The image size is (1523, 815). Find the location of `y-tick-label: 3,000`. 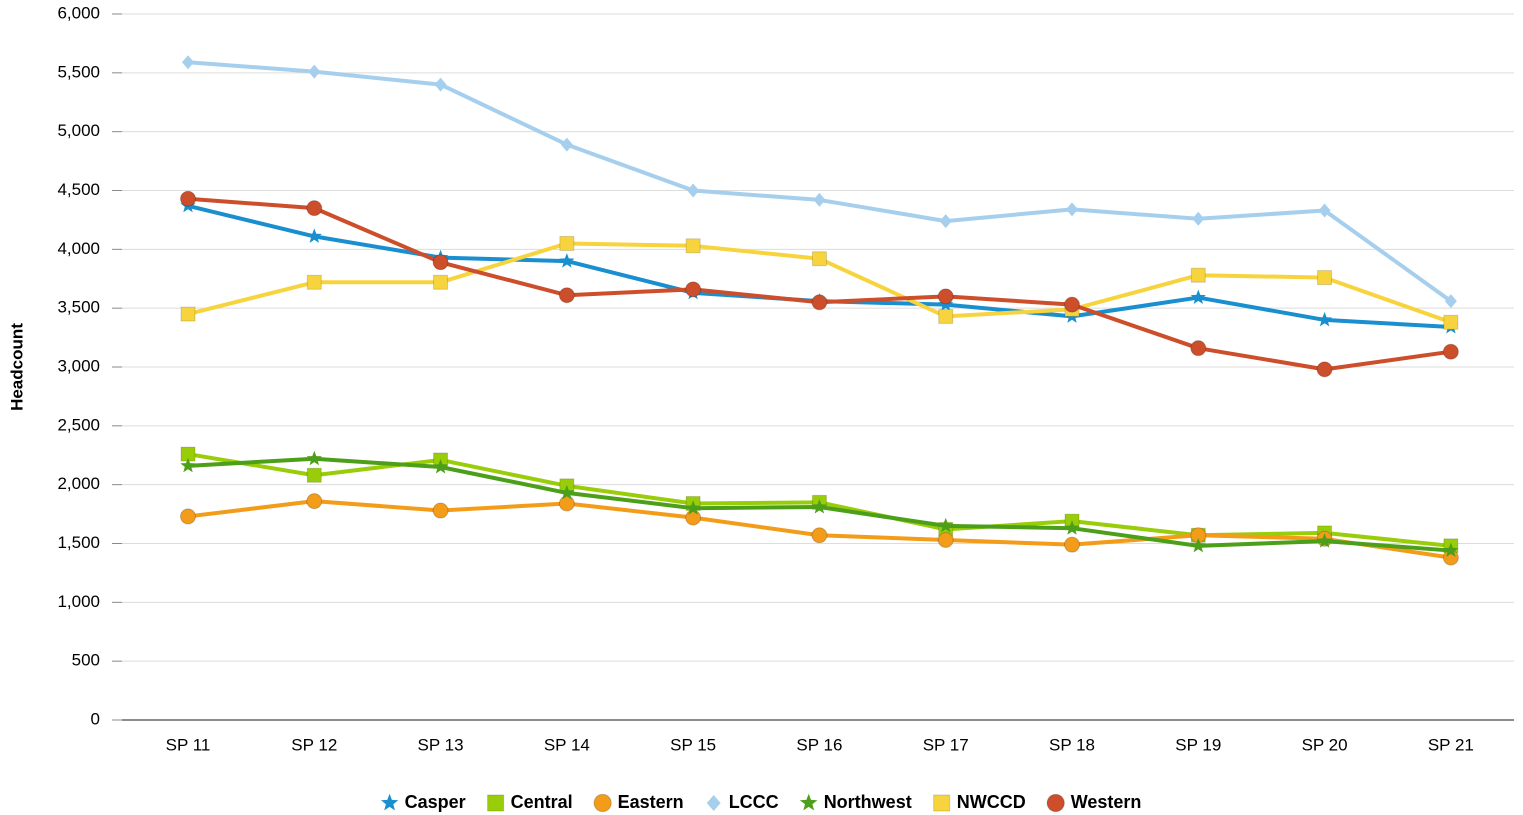

y-tick-label: 3,000 is located at coordinates (78, 365).